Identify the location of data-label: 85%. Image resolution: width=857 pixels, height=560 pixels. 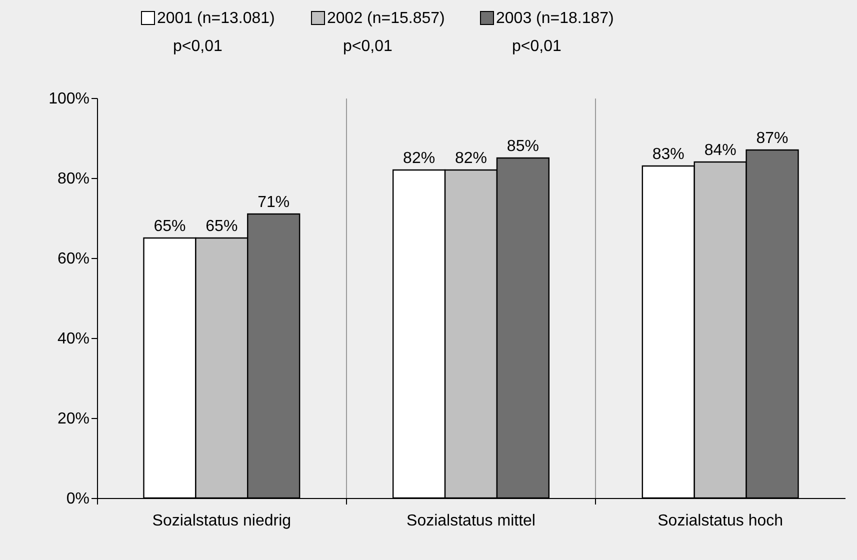
(522, 146).